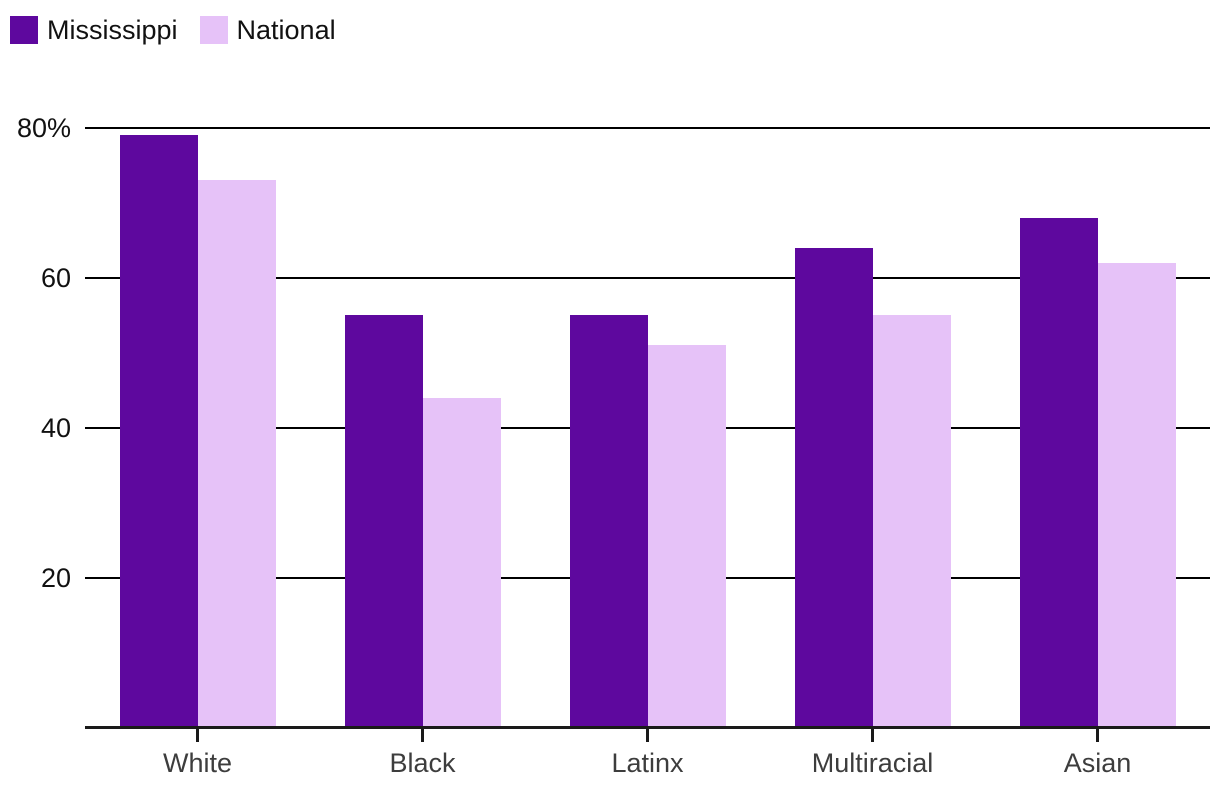  I want to click on x-axis-tick-latinx, so click(647, 735).